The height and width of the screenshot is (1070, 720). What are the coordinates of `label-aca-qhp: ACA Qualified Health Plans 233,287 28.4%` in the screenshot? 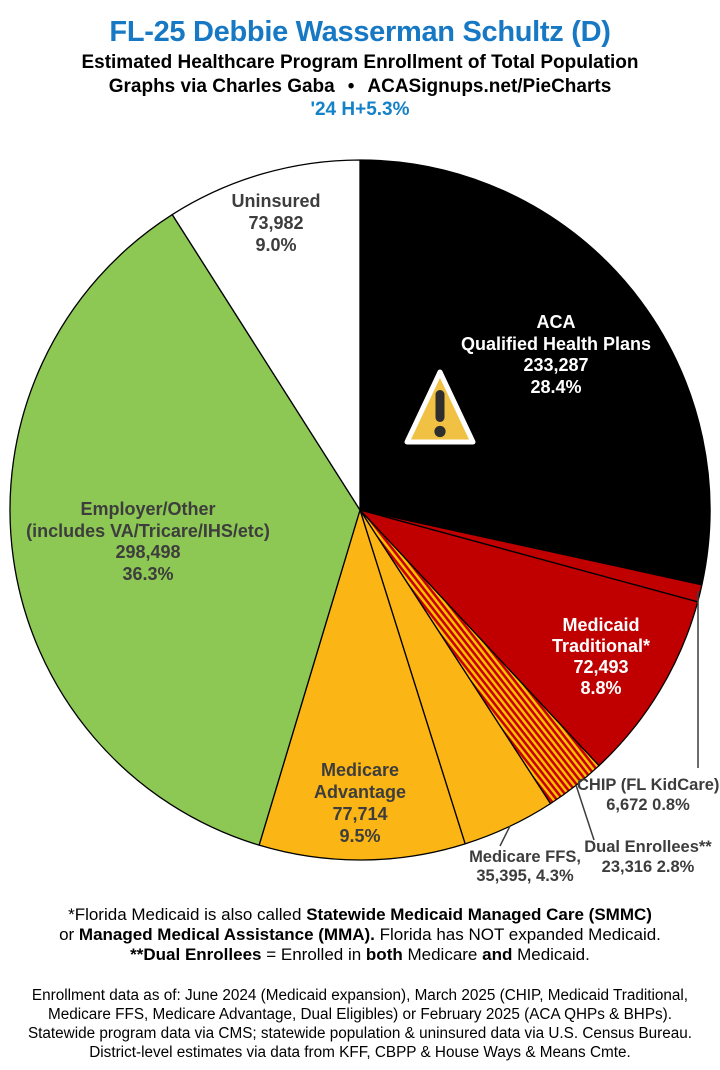 It's located at (556, 355).